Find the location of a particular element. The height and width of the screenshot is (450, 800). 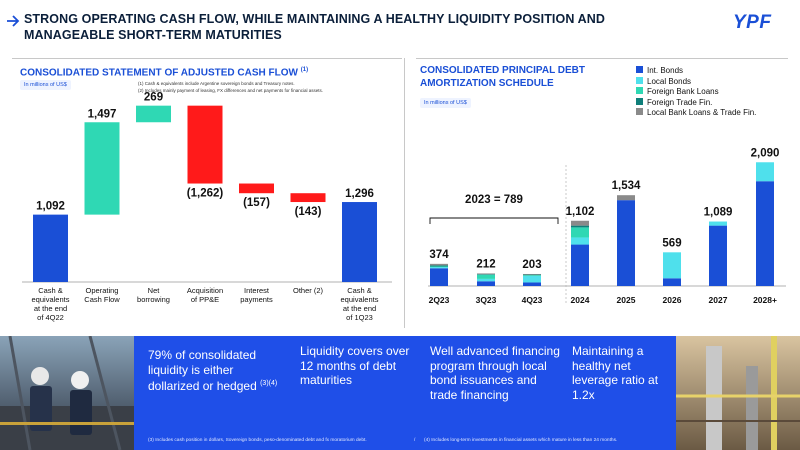

arrow-right-icon is located at coordinates (13, 21).